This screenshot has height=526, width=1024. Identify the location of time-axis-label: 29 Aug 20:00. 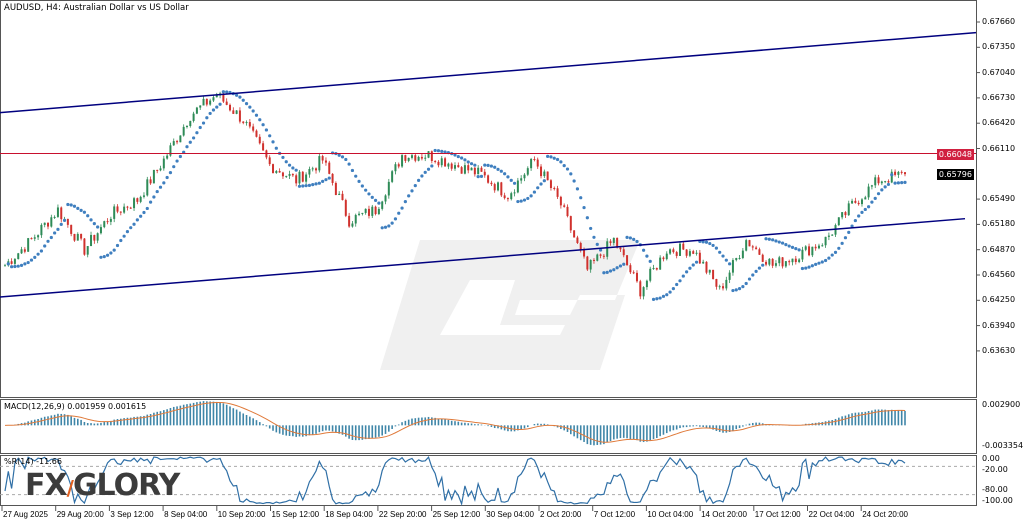
(80, 514).